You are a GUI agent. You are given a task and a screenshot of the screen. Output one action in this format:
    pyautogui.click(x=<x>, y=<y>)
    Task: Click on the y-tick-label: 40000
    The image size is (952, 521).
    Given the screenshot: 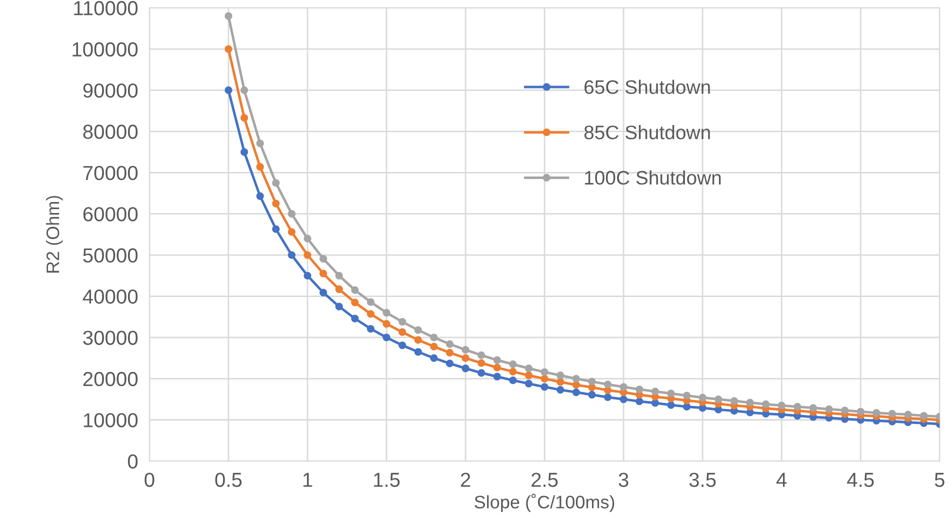 What is the action you would take?
    pyautogui.click(x=110, y=296)
    